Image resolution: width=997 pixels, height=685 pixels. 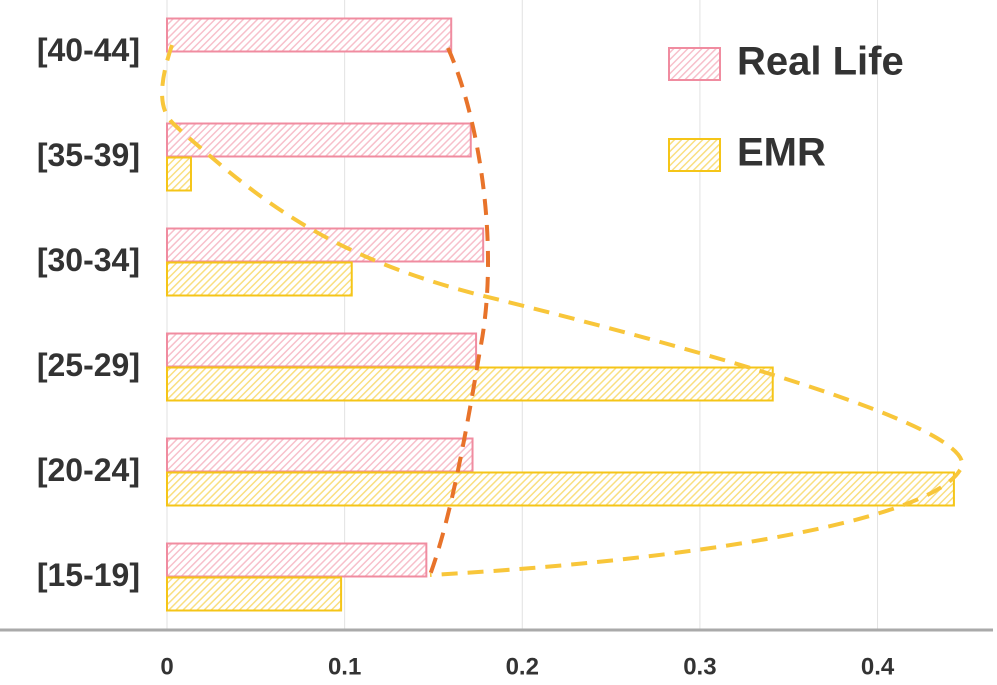 What do you see at coordinates (166, 666) in the screenshot?
I see `x-tick-label: 0` at bounding box center [166, 666].